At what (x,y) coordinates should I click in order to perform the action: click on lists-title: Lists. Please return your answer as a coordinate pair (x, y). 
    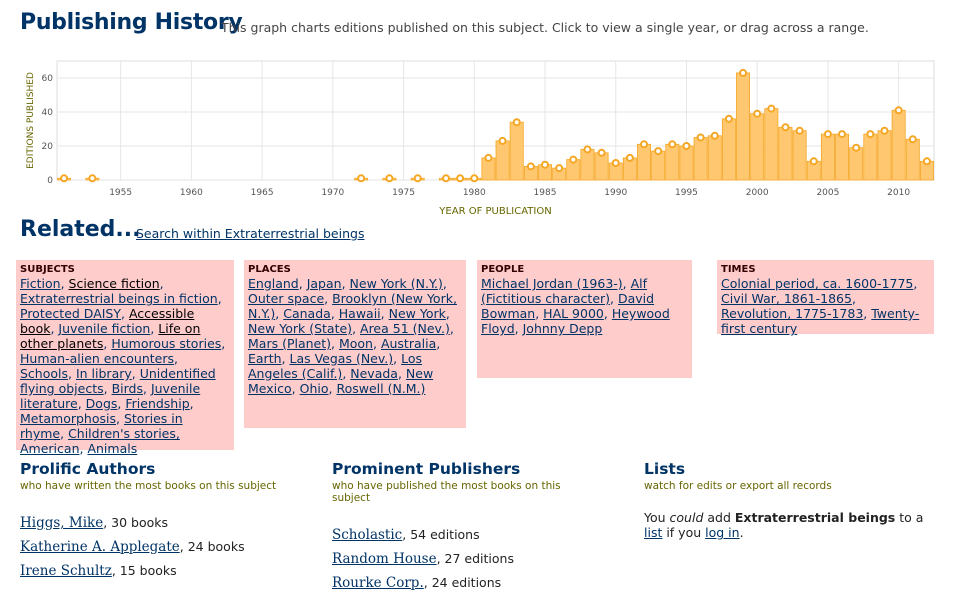
    Looking at the image, I should click on (665, 469).